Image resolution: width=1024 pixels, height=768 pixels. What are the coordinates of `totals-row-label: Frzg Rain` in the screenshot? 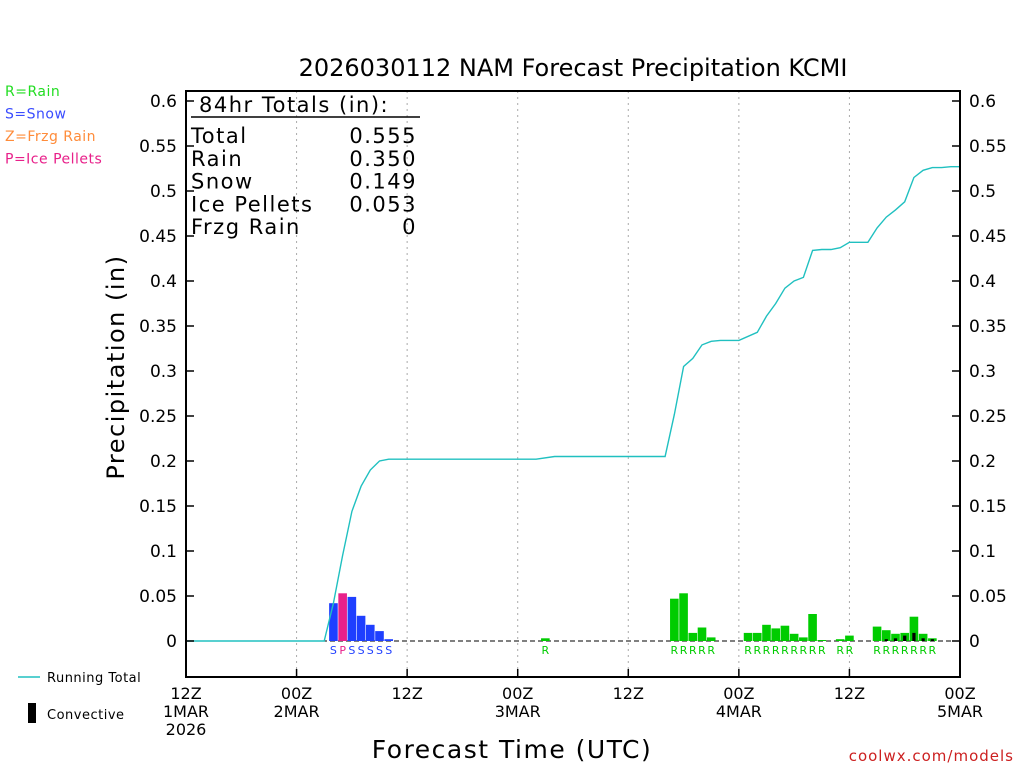 It's located at (246, 227).